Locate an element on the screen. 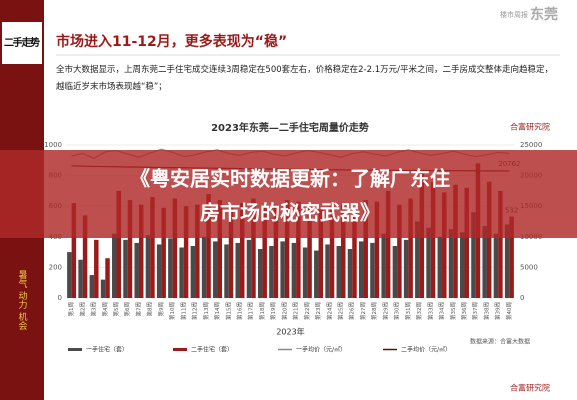 The image size is (577, 400). x-tick-label: 第6周 is located at coordinates (127, 309).